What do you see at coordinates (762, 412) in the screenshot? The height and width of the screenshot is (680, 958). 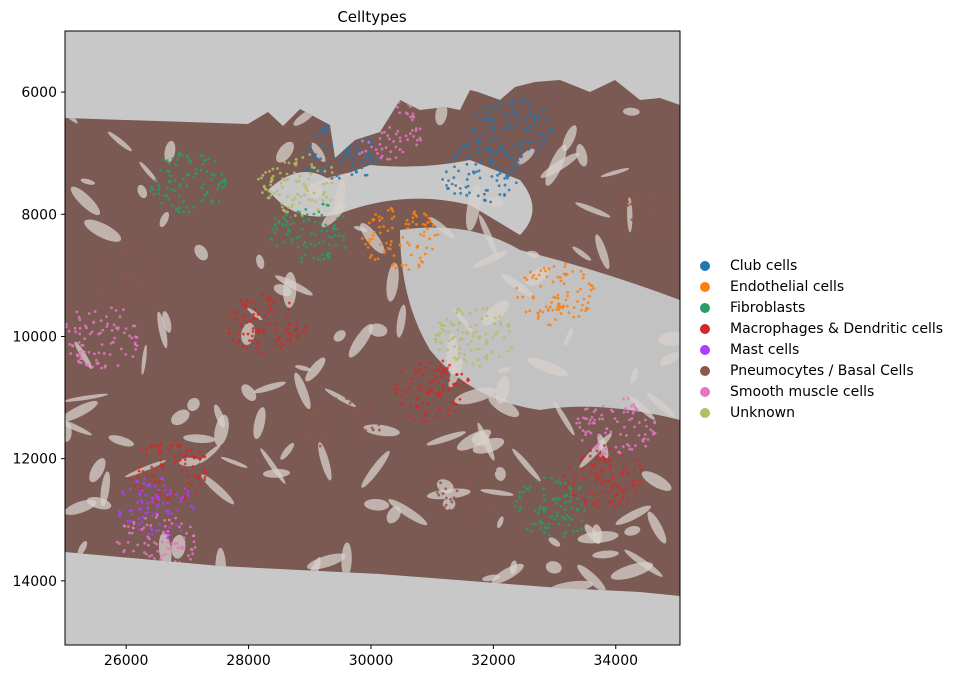 I see `legend-label: Unknown` at bounding box center [762, 412].